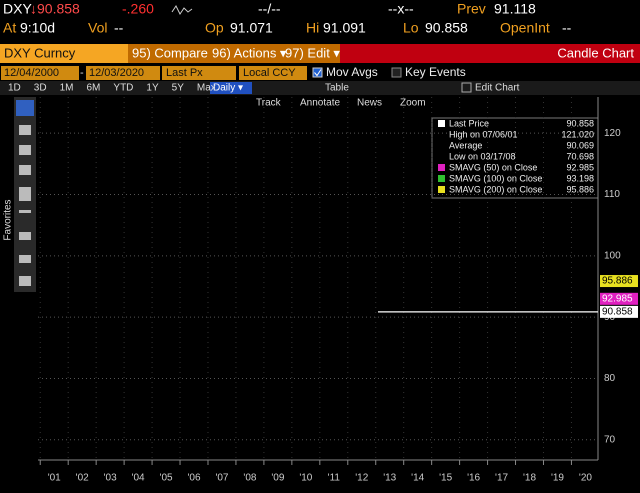 This screenshot has width=640, height=493. I want to click on x-tick-label: '11, so click(334, 478).